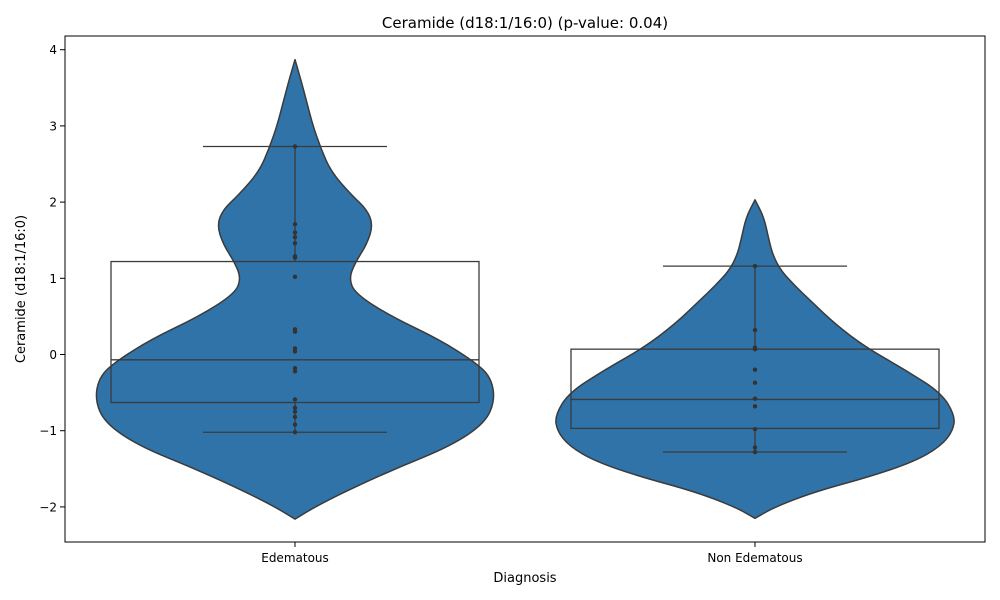  Describe the element at coordinates (53, 203) in the screenshot. I see `y-tick-label: 2` at that location.